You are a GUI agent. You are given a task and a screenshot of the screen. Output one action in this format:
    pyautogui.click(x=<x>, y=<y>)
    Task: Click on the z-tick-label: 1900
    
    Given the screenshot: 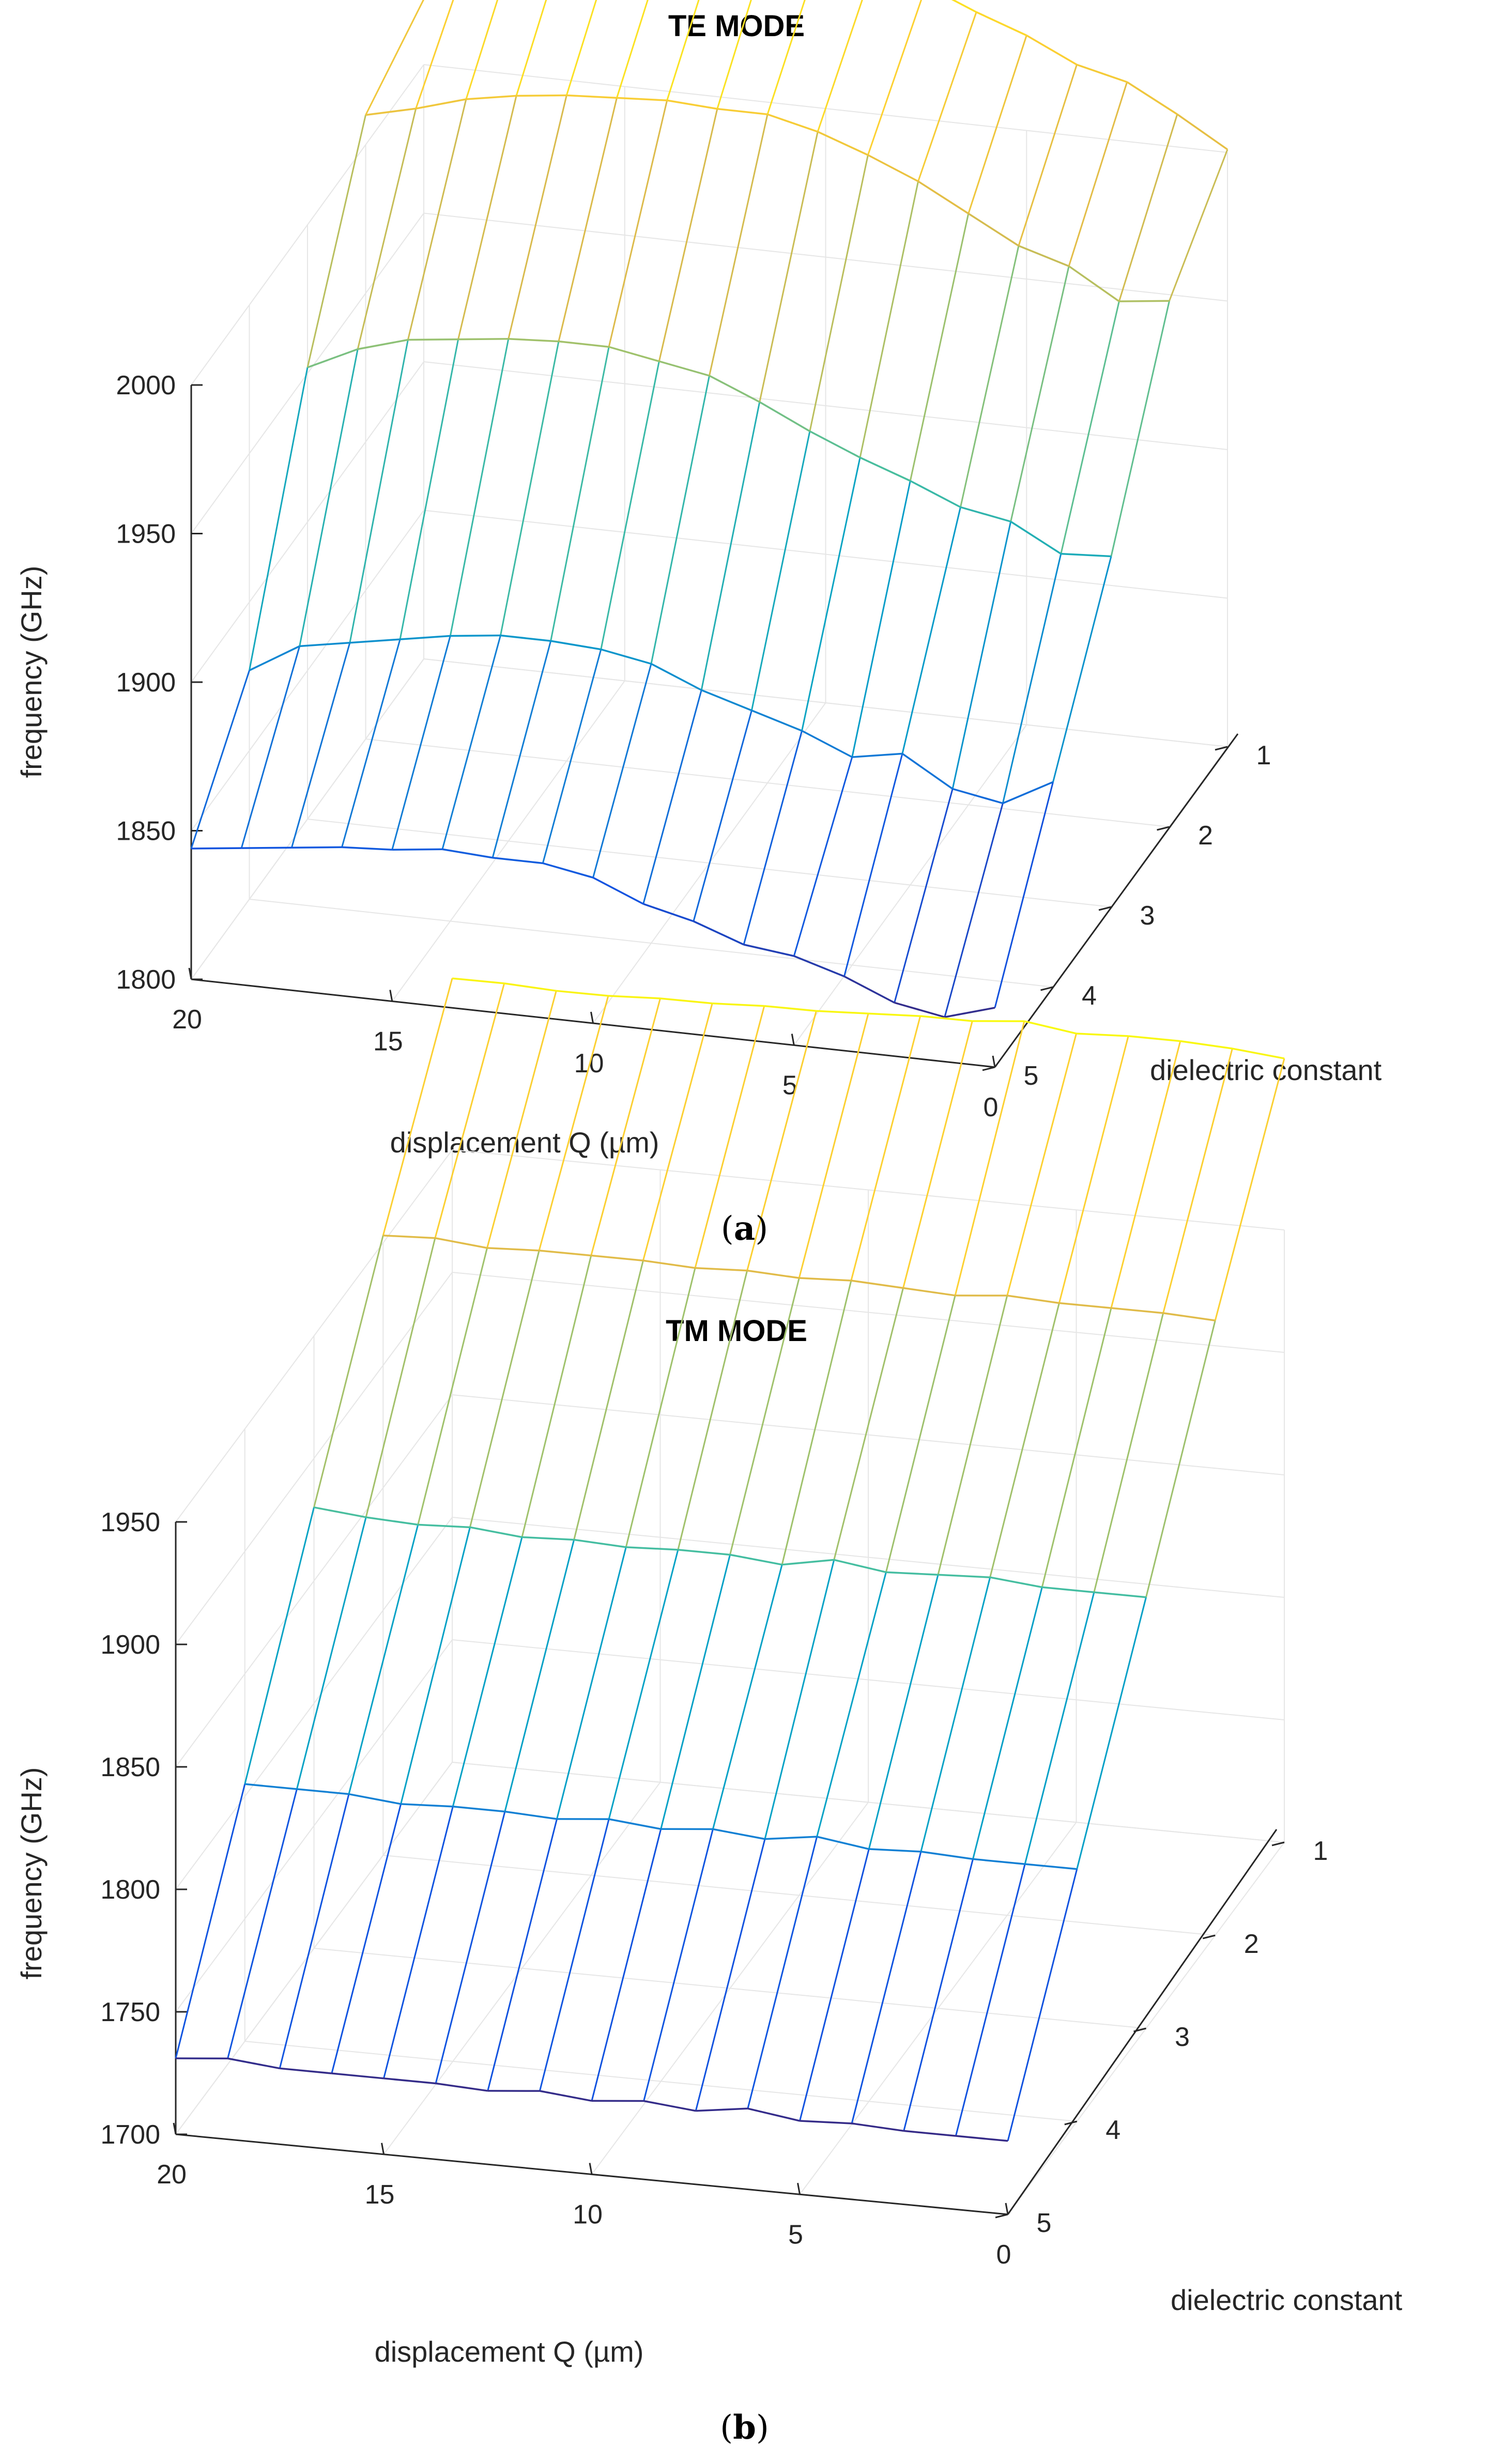 What is the action you would take?
    pyautogui.click(x=130, y=1645)
    